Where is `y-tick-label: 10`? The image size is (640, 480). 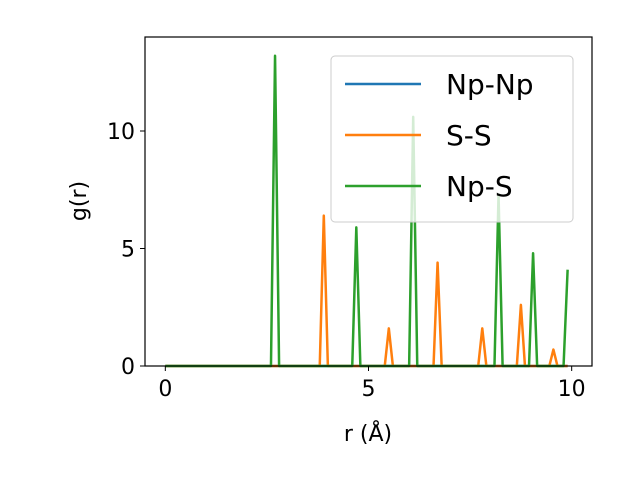
y-tick-label: 10 is located at coordinates (121, 132).